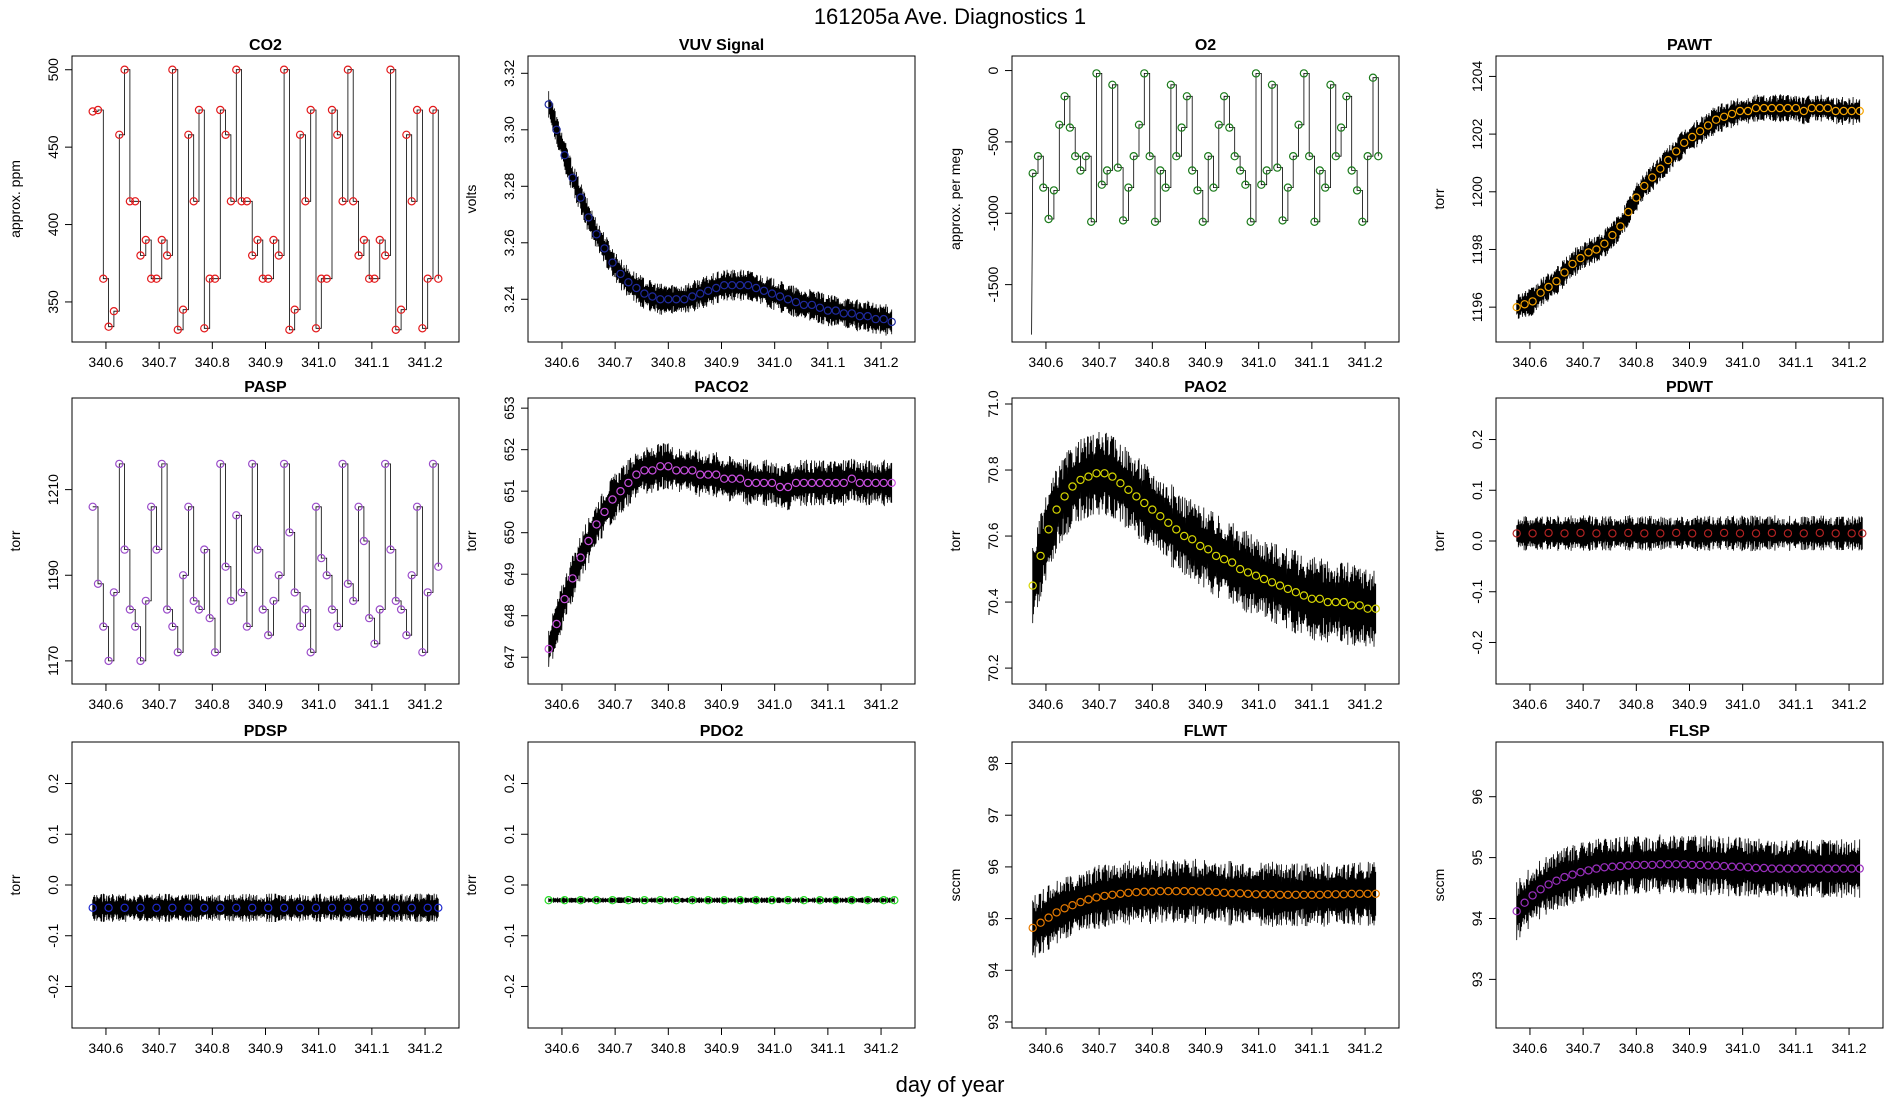 This screenshot has height=1100, width=1900. I want to click on panel-title: PASP, so click(265, 387).